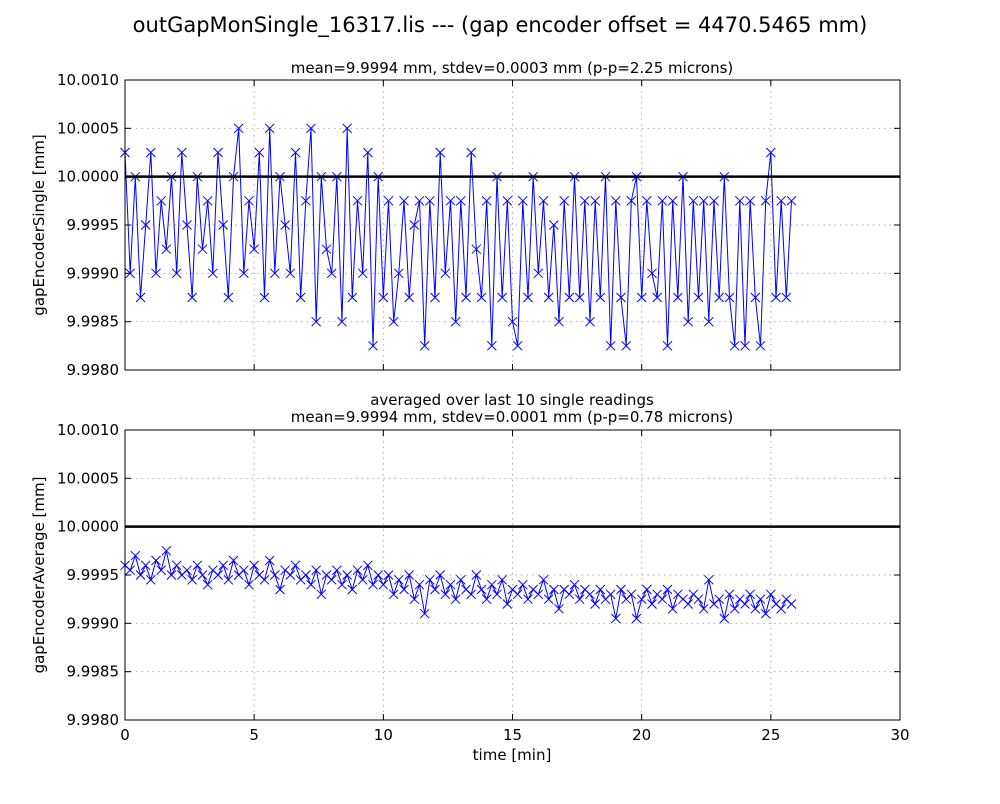 The image size is (1000, 804). Describe the element at coordinates (88, 527) in the screenshot. I see `bottom-ytick-label: 10.0000` at that location.